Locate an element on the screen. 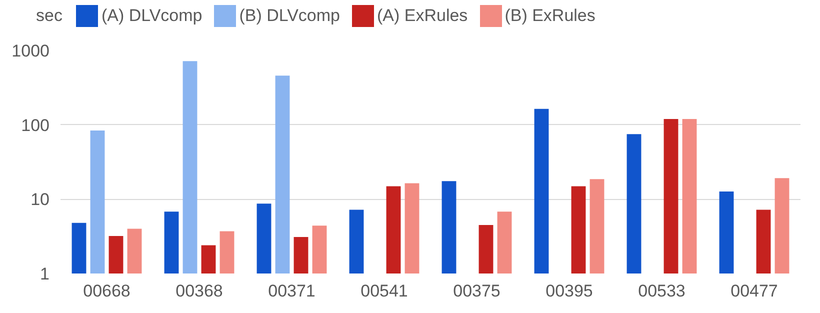  legend-label: (B) DLVcomp is located at coordinates (289, 16).